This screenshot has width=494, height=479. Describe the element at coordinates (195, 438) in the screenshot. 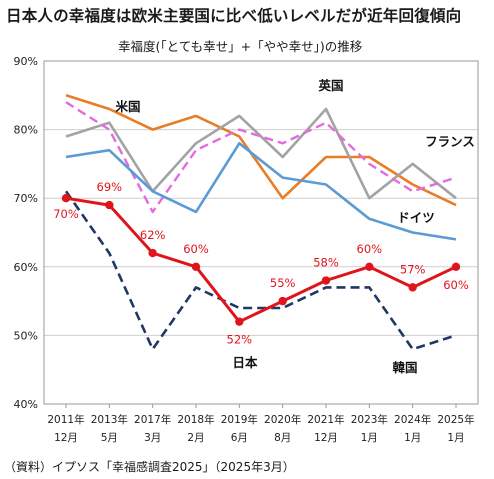

I see `x-tick-month: 2月` at that location.